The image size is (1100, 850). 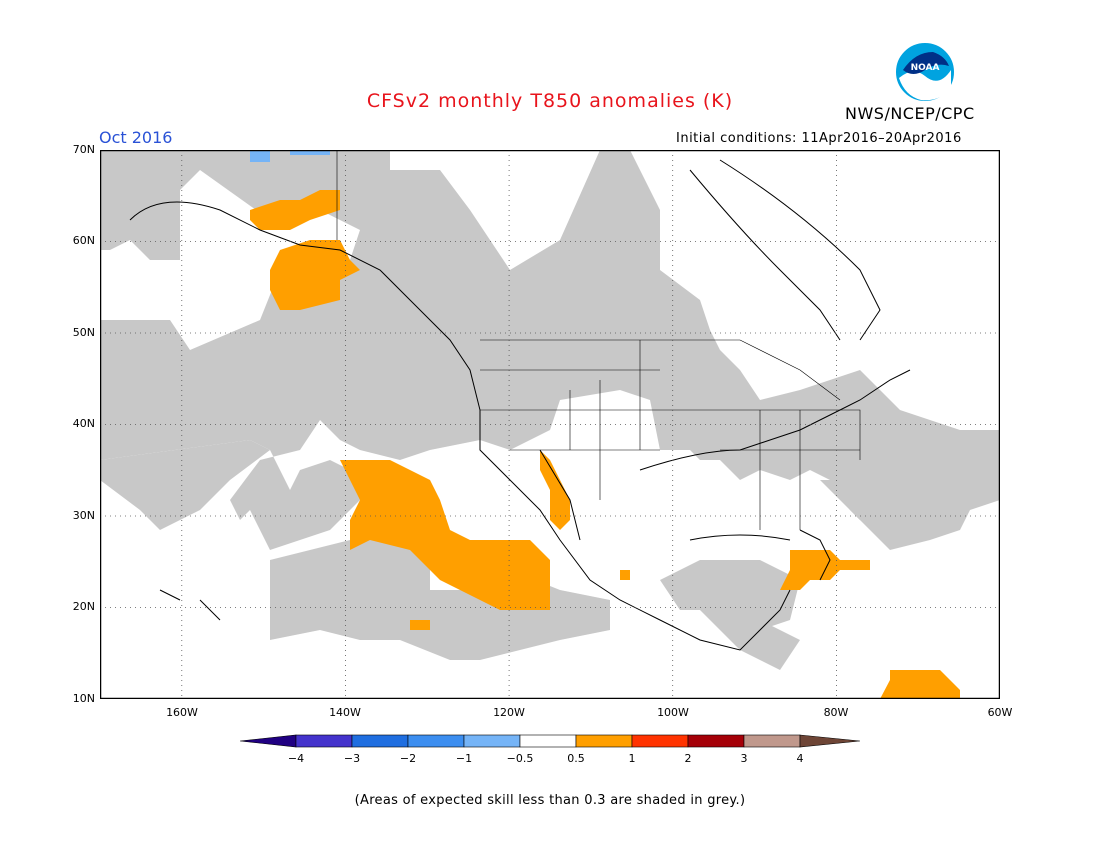 What do you see at coordinates (83, 423) in the screenshot?
I see `lat-label: 40N` at bounding box center [83, 423].